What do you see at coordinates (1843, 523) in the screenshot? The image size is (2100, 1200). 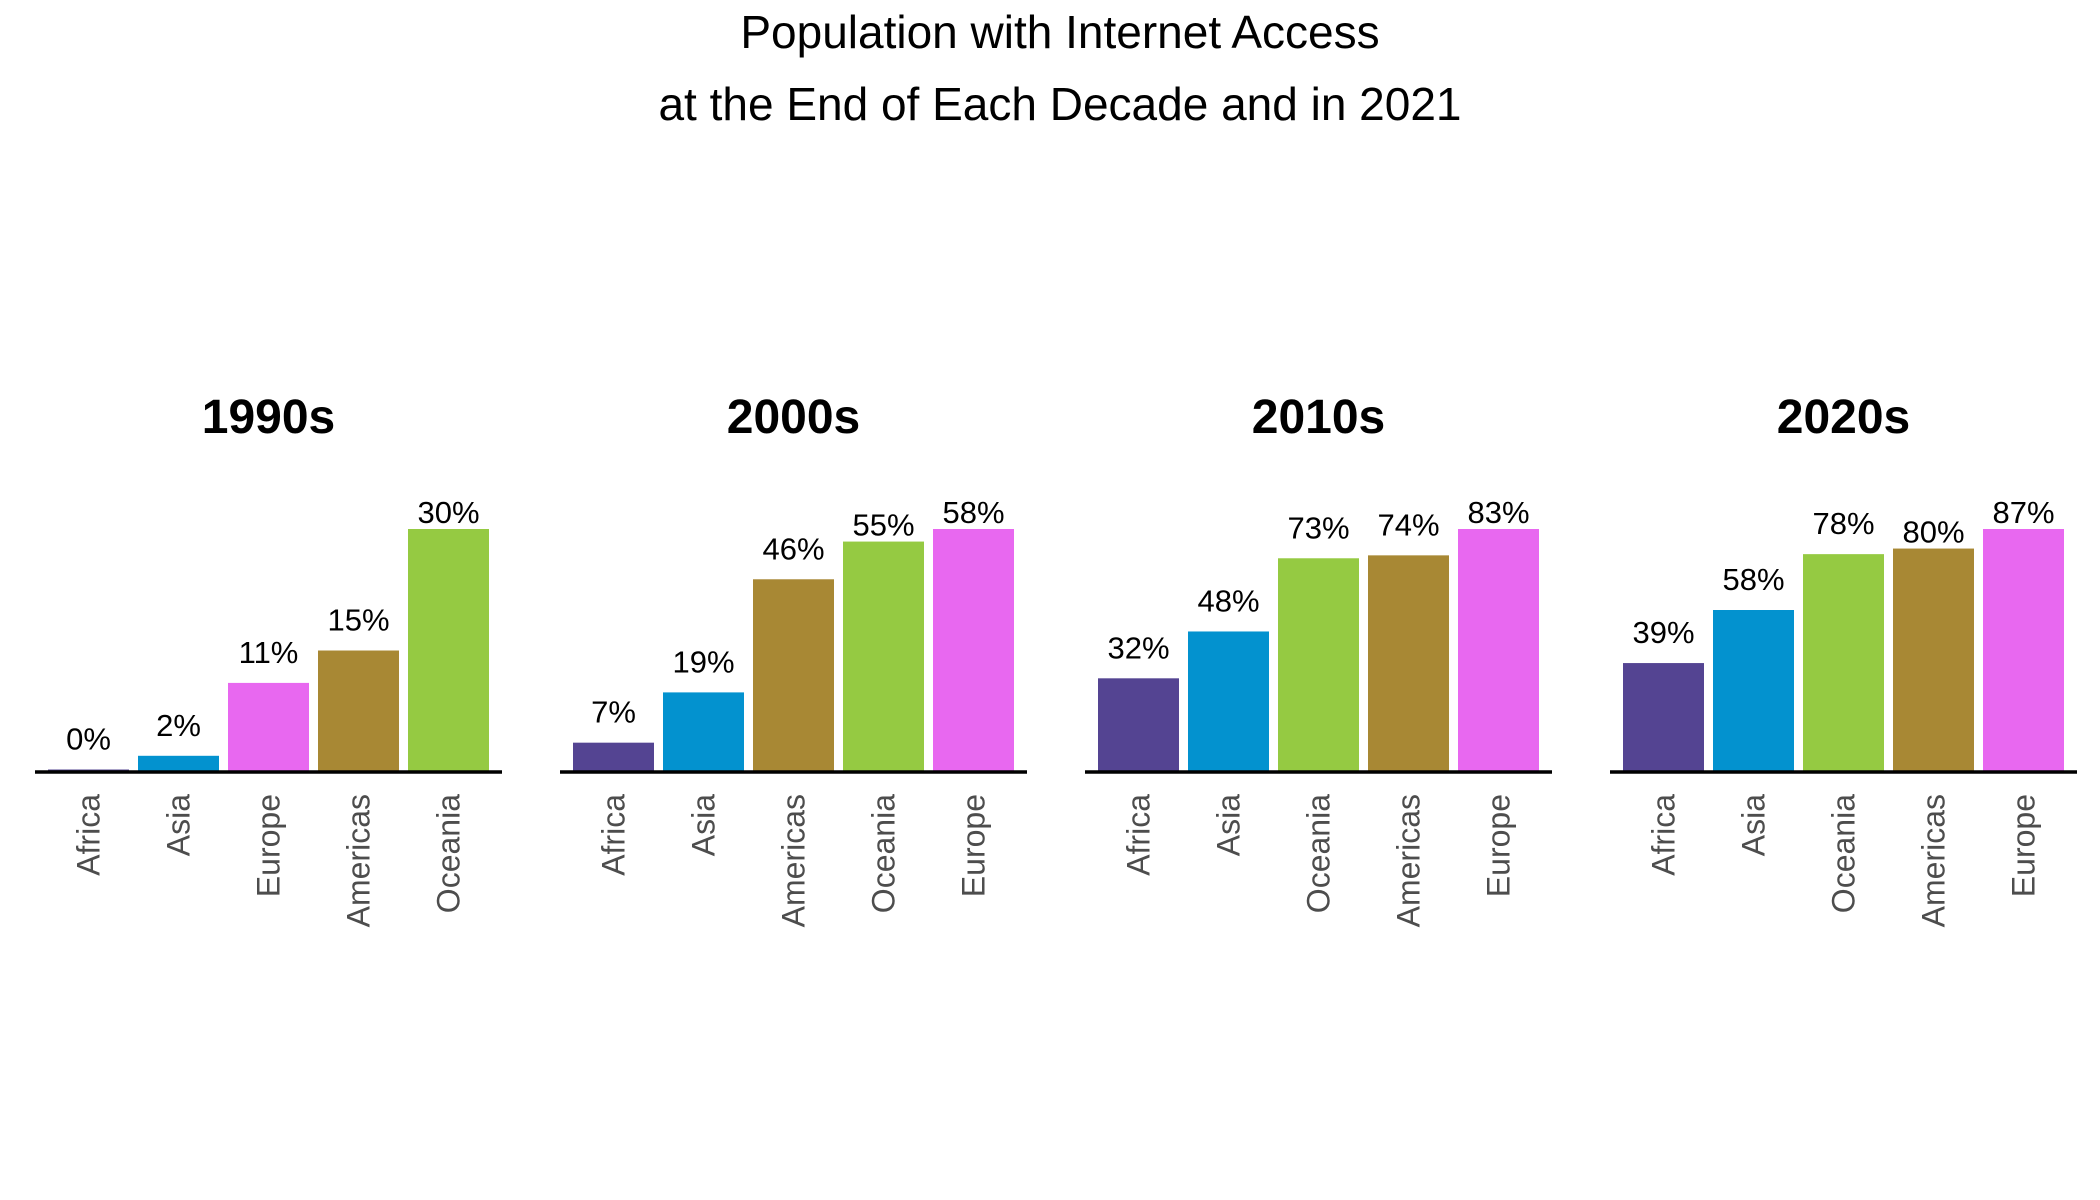 I see `value-label: 78%` at bounding box center [1843, 523].